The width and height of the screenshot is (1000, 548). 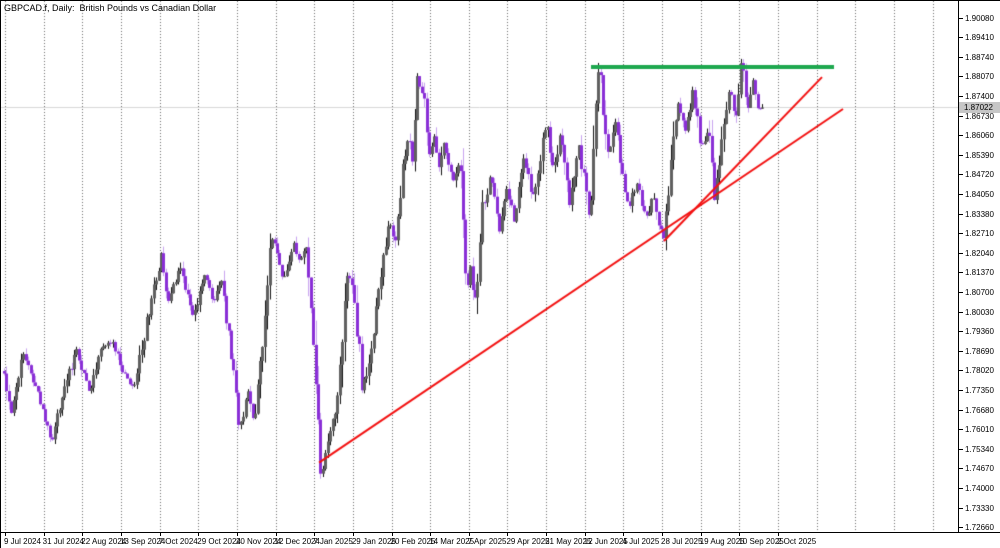 What do you see at coordinates (797, 541) in the screenshot?
I see `time-axis-label: 2 Oct 2025` at bounding box center [797, 541].